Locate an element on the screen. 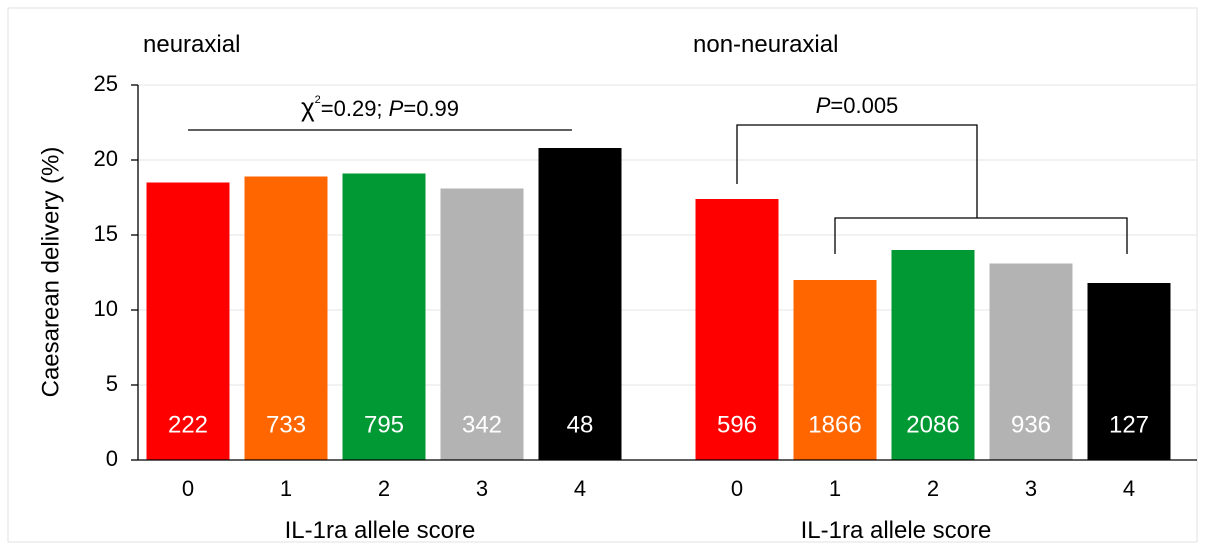 This screenshot has height=550, width=1205. non-neuraxial-annotation: P=0.005 is located at coordinates (932, 173).